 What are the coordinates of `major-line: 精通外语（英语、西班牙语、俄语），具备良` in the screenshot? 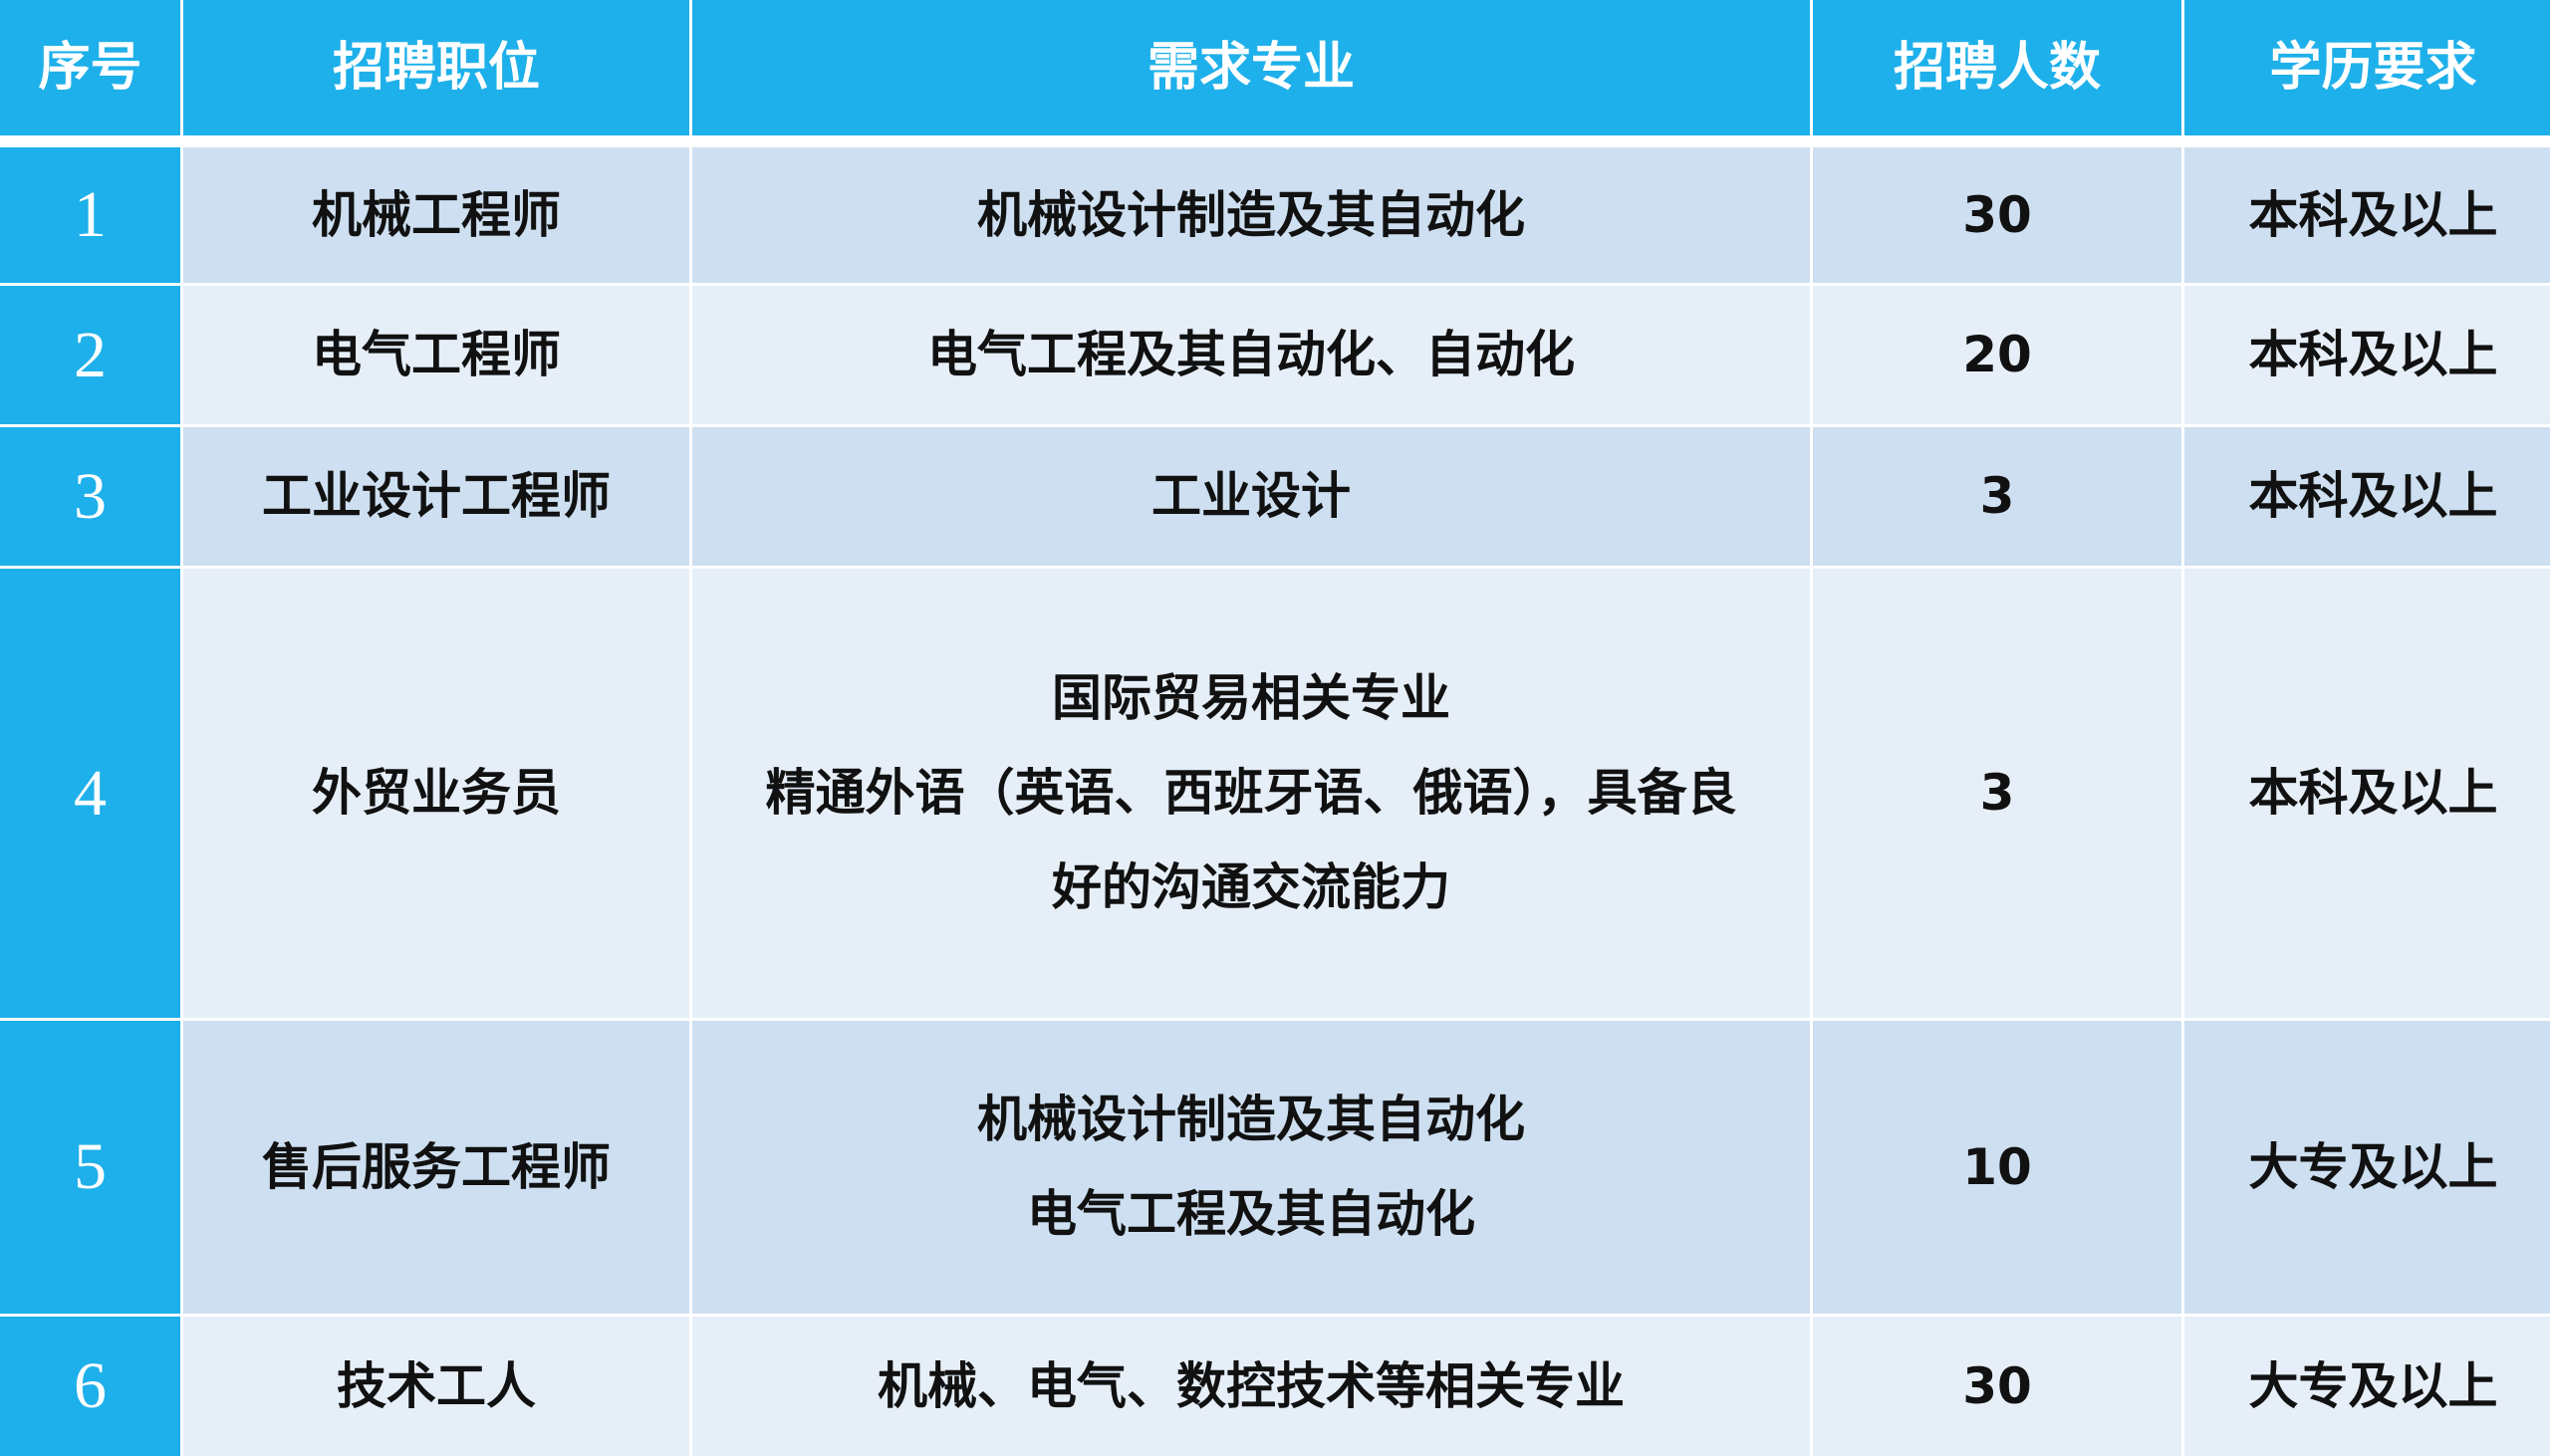 It's located at (1251, 793).